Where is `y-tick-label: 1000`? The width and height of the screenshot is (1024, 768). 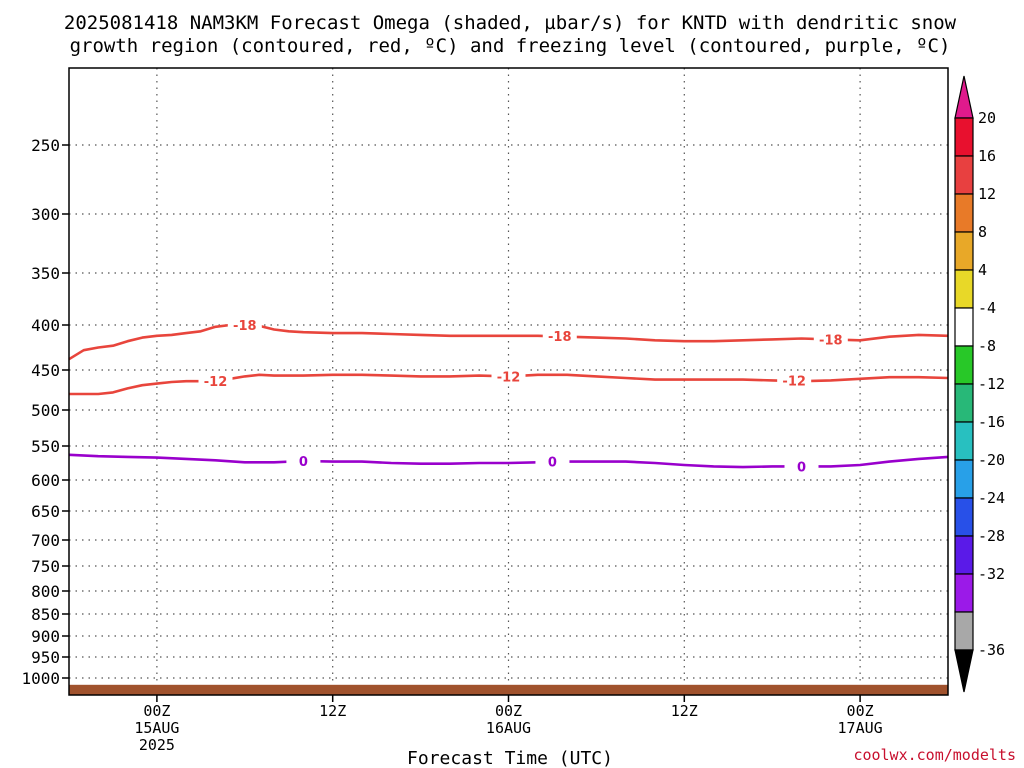
y-tick-label: 1000 is located at coordinates (40, 678).